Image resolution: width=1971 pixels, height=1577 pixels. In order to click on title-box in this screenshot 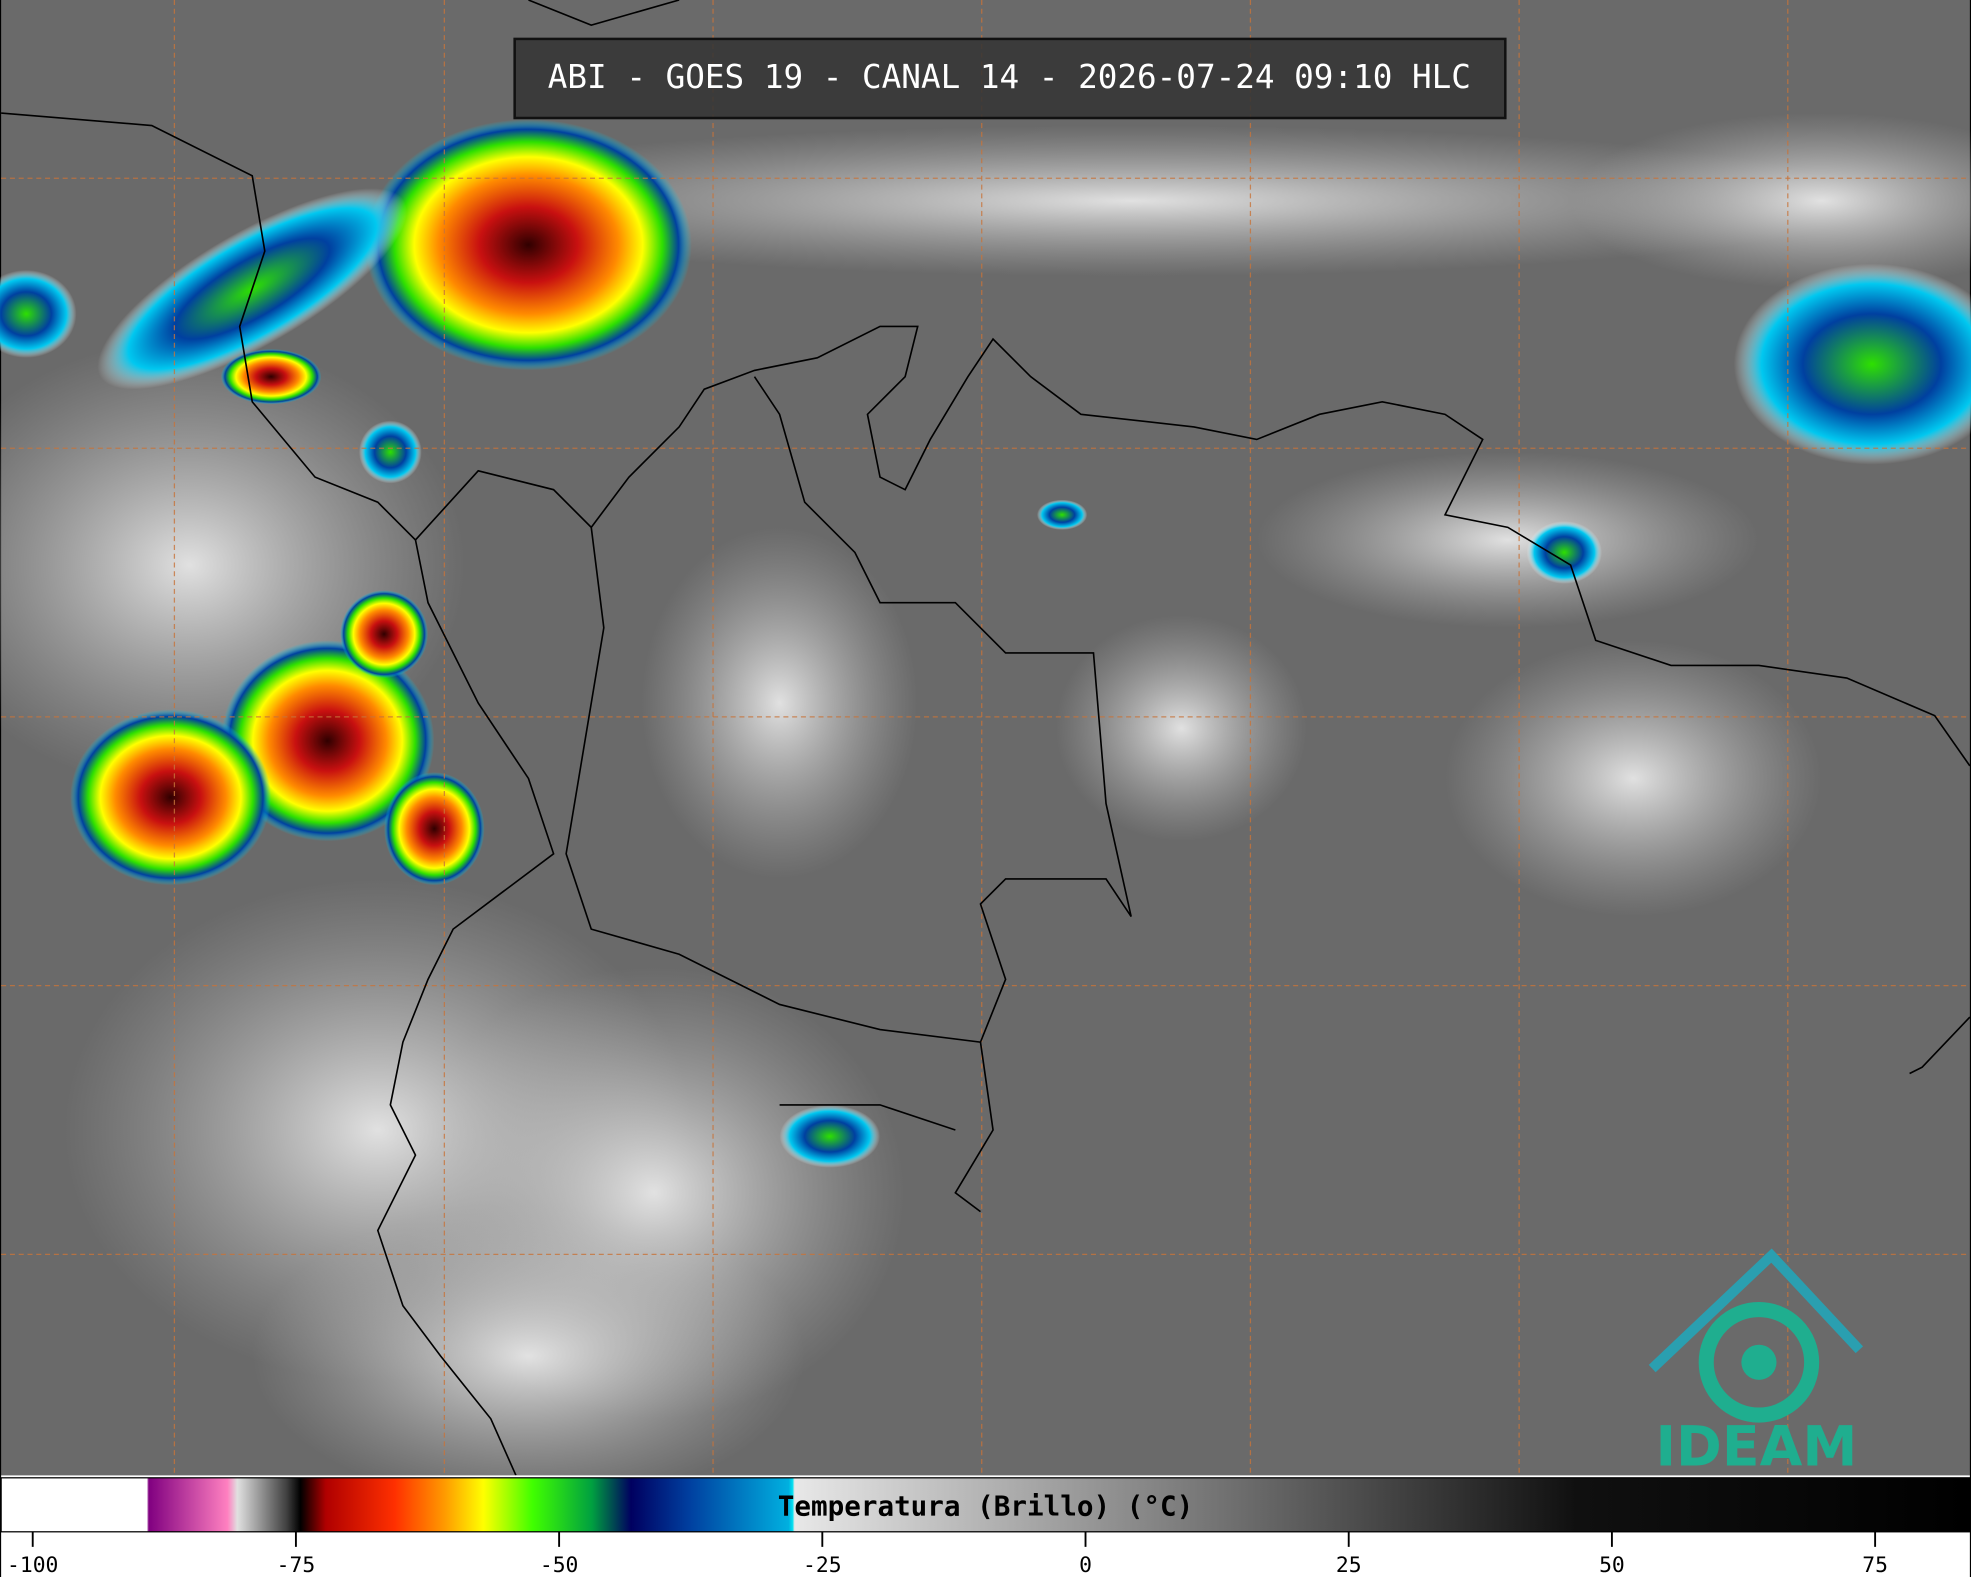, I will do `click(1010, 78)`.